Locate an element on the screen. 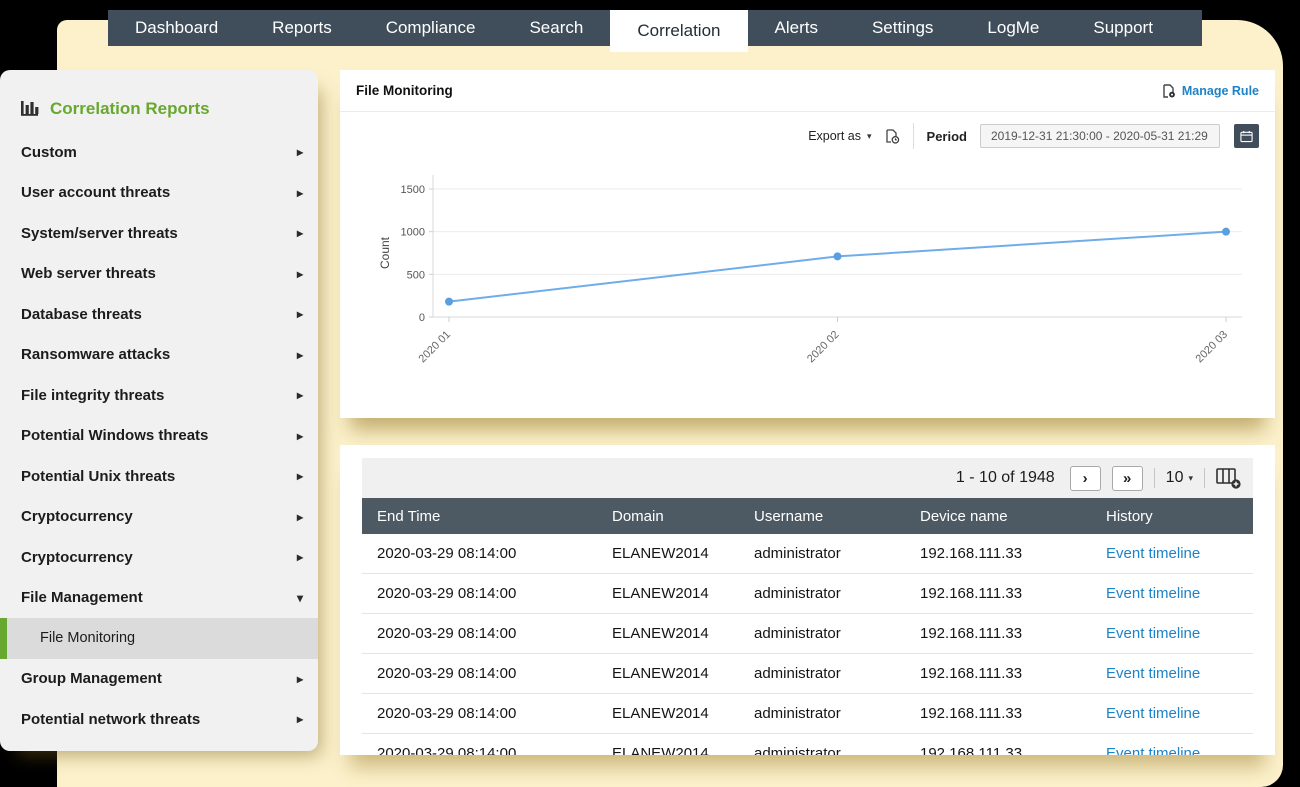  add-column-button is located at coordinates (1228, 478).